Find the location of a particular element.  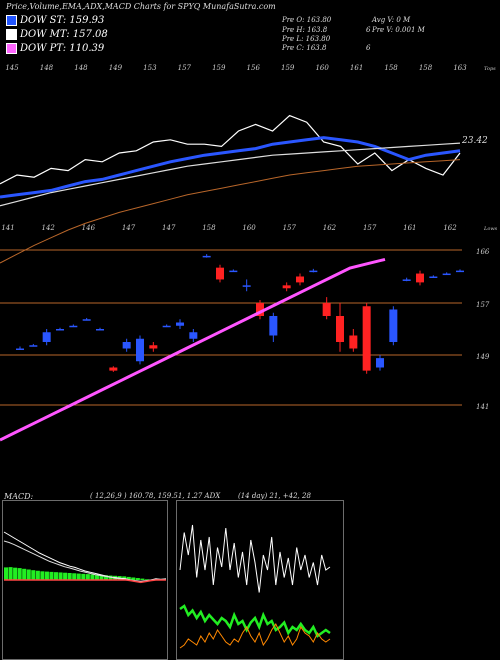

top-tick-label: 157 is located at coordinates (185, 68).